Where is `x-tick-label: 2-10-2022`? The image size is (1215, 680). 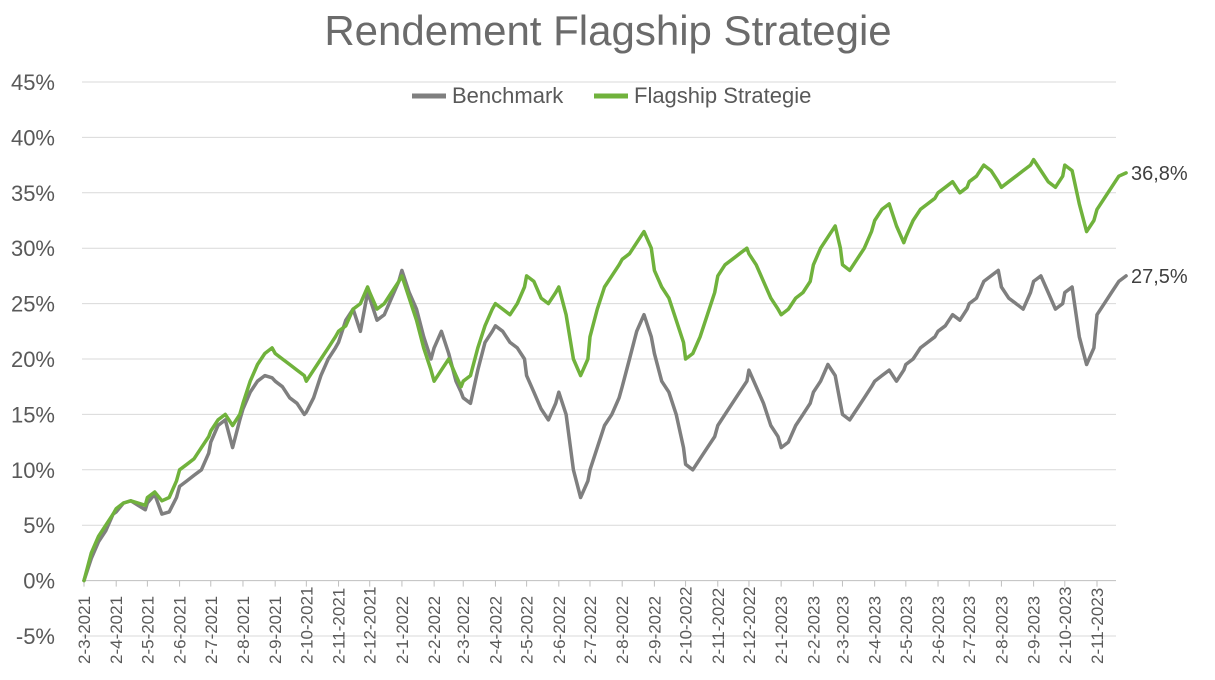
x-tick-label: 2-10-2022 is located at coordinates (686, 625).